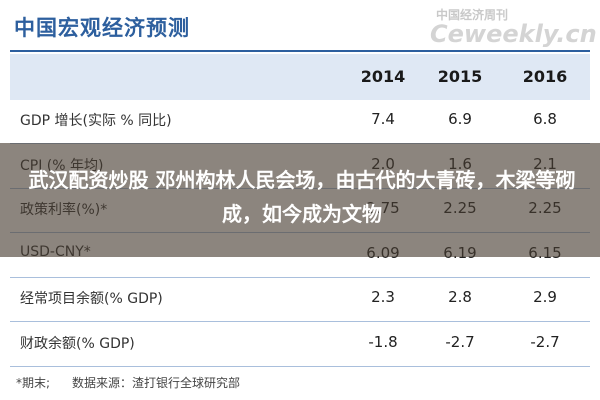 The width and height of the screenshot is (600, 400). What do you see at coordinates (383, 119) in the screenshot?
I see `cell-value: 7.4` at bounding box center [383, 119].